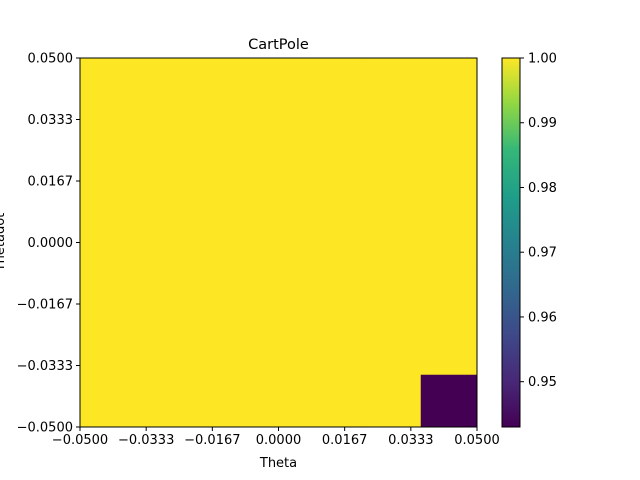 The width and height of the screenshot is (640, 480). What do you see at coordinates (477, 440) in the screenshot?
I see `x-tick-label: 0.0500` at bounding box center [477, 440].